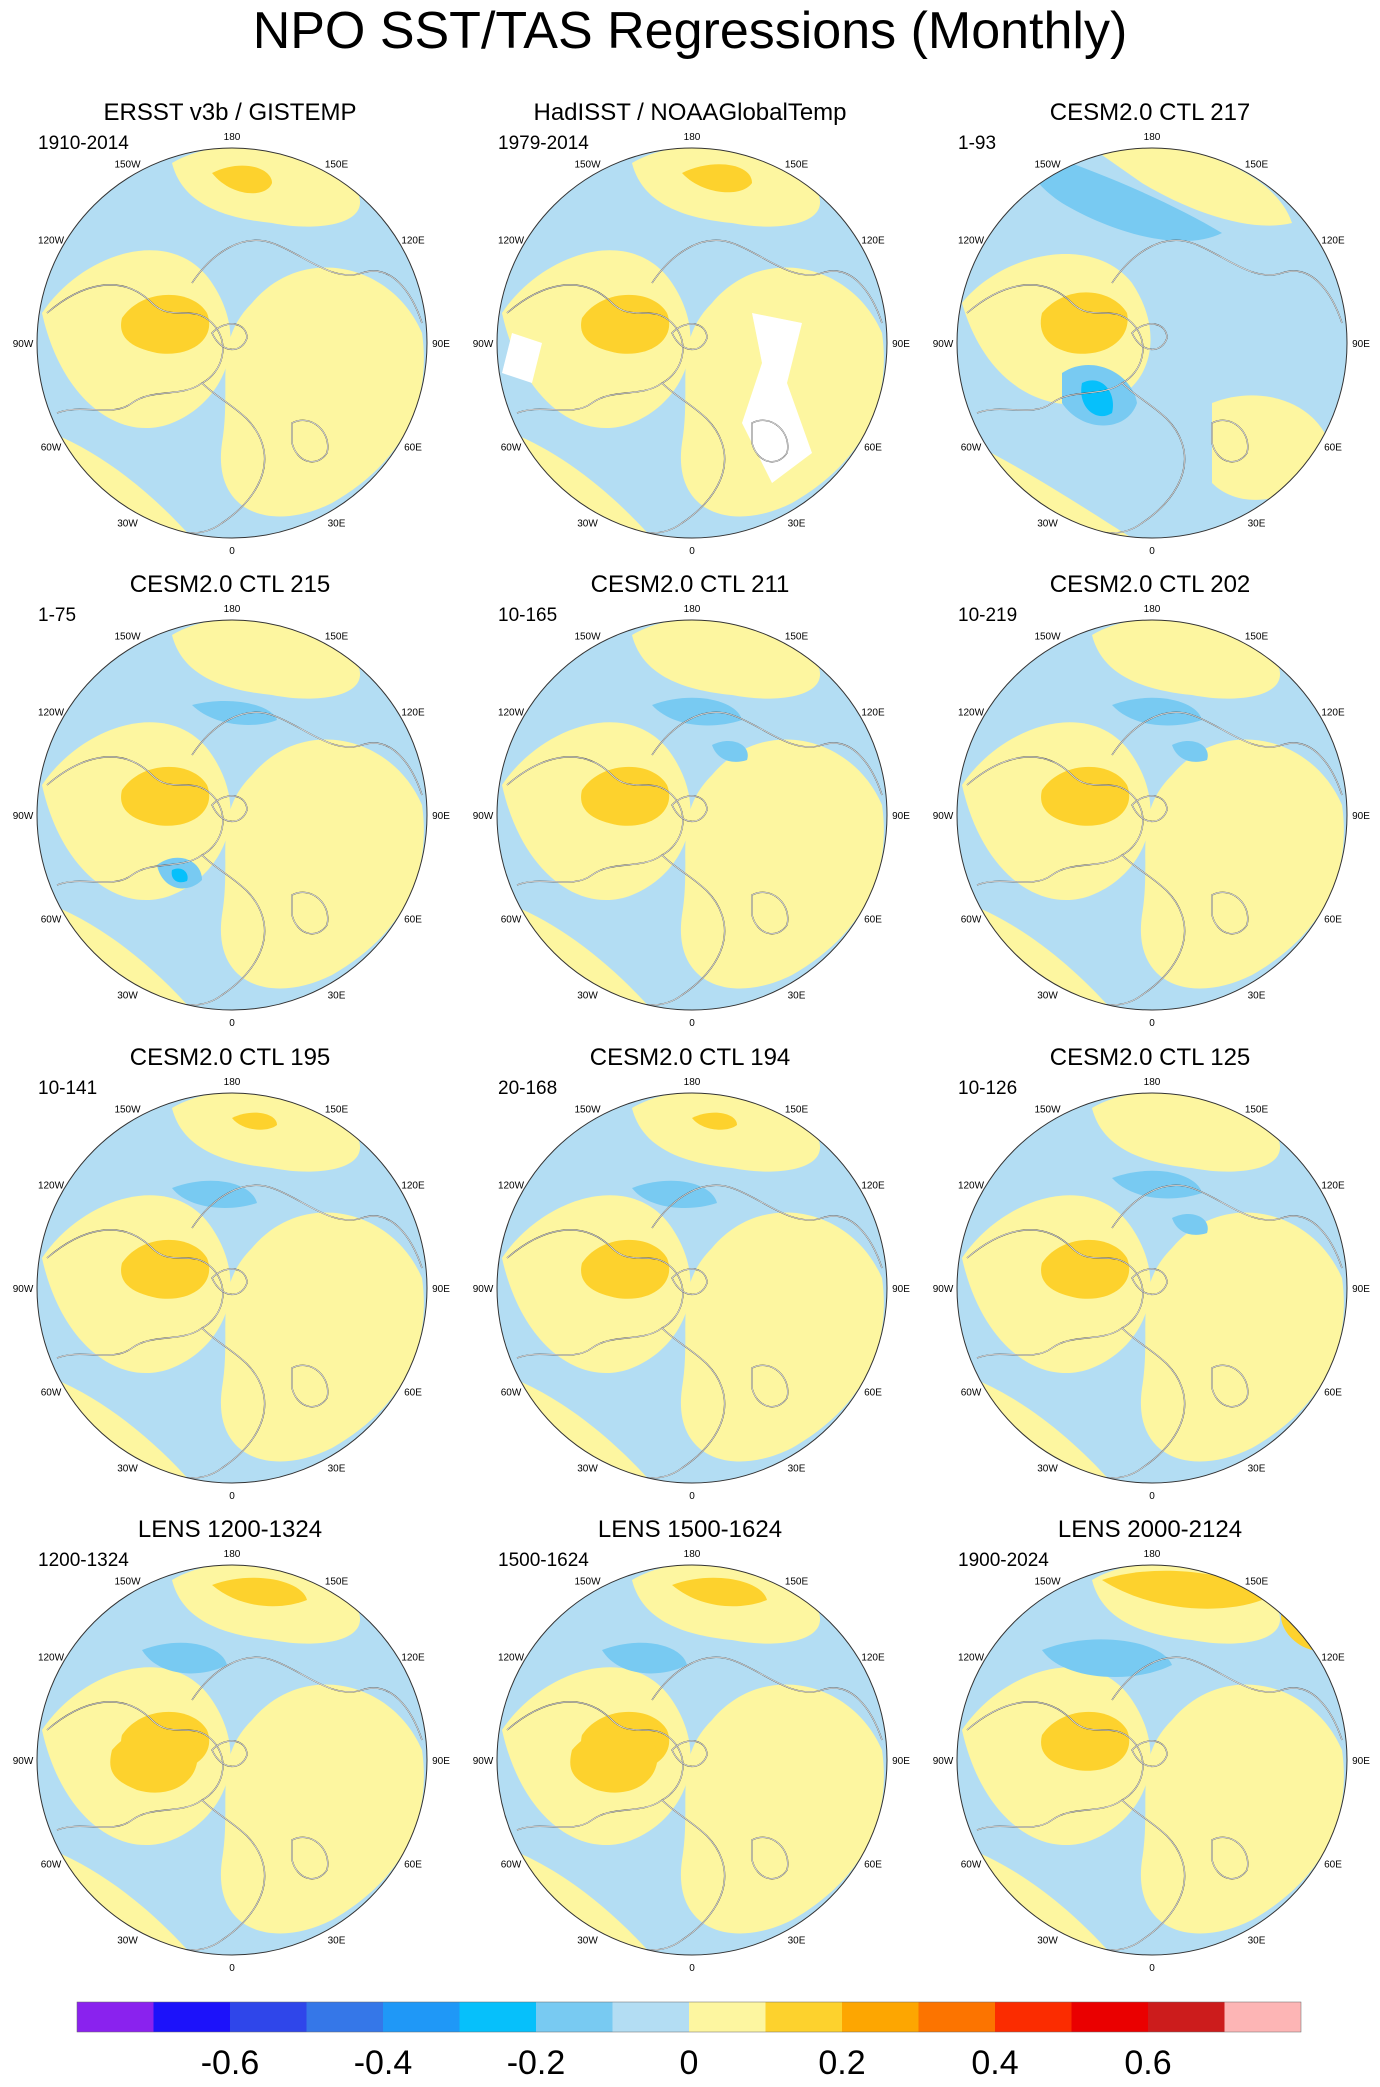 This screenshot has width=1380, height=2087. What do you see at coordinates (971, 1393) in the screenshot?
I see `longitude-label: 60W` at bounding box center [971, 1393].